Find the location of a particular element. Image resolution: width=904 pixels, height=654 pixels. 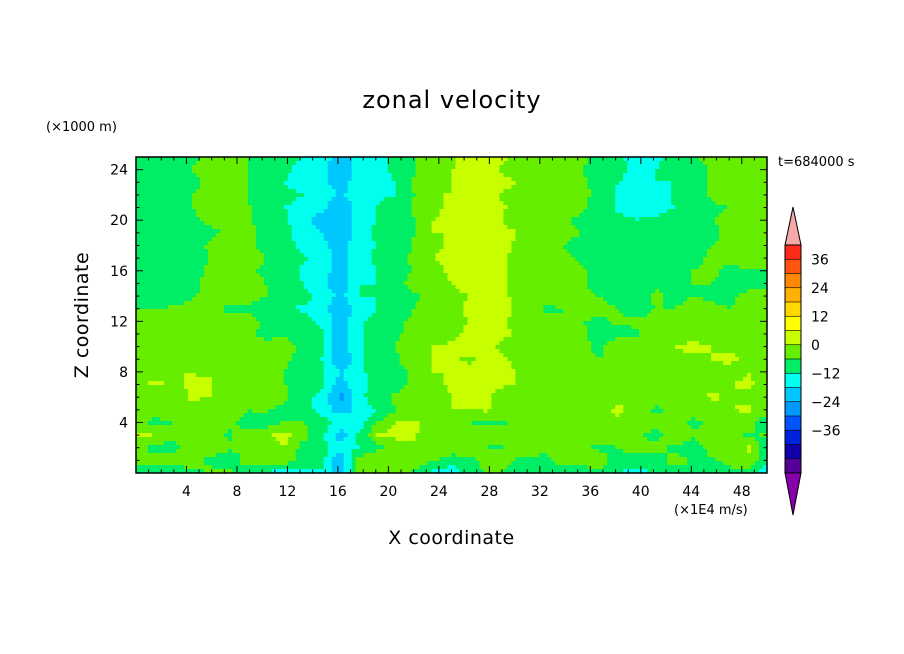

time-label: t=684000 s is located at coordinates (816, 162).